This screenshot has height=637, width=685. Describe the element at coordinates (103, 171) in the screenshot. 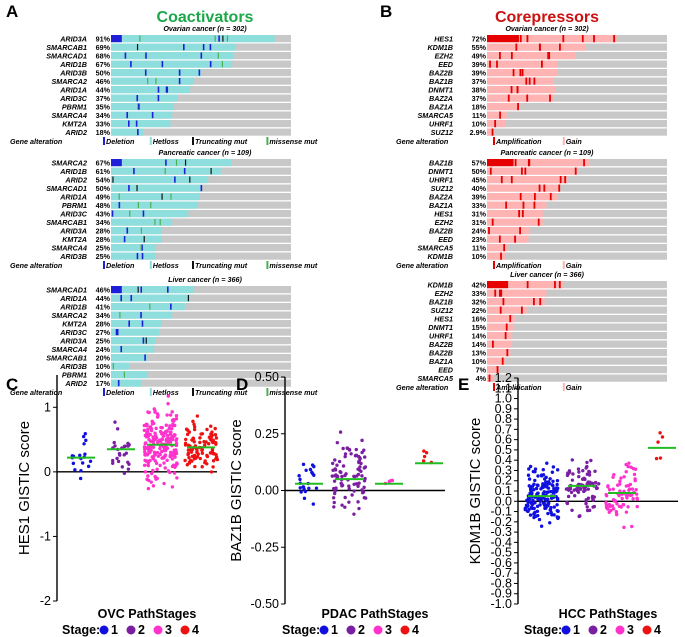

I see `gene-percent: 61%` at that location.